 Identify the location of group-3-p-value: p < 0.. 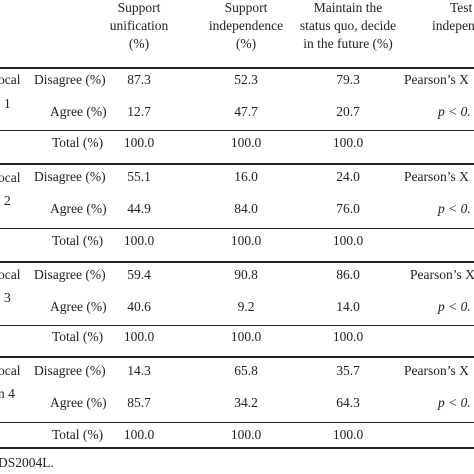
(454, 306).